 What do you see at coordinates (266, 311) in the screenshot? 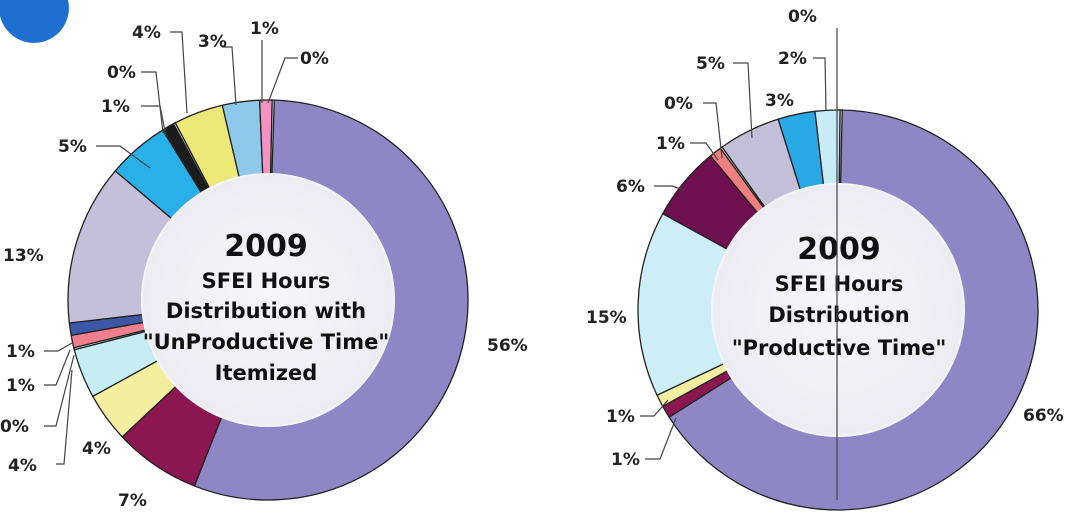
I see `title-left-line-3: Distribution with` at bounding box center [266, 311].